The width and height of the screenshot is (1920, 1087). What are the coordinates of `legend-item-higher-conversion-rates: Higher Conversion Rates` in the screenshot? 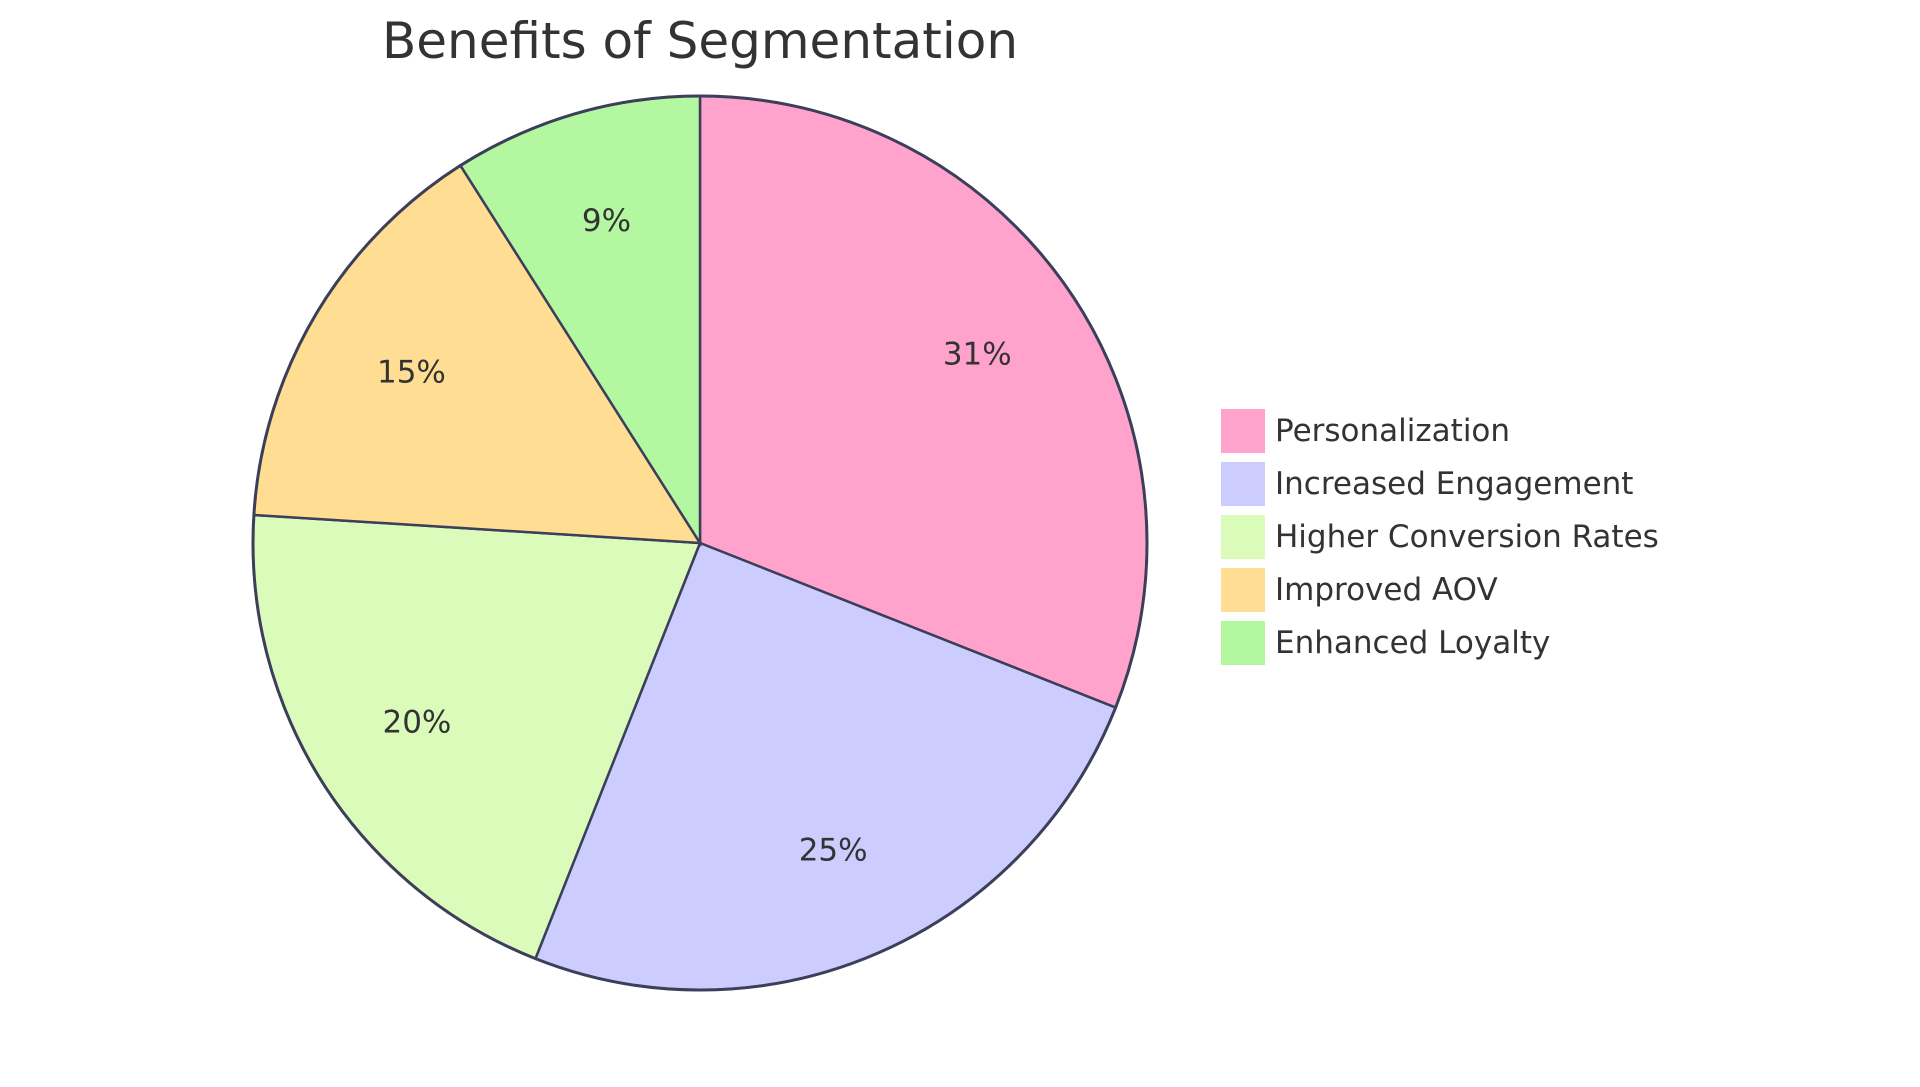 It's located at (1440, 537).